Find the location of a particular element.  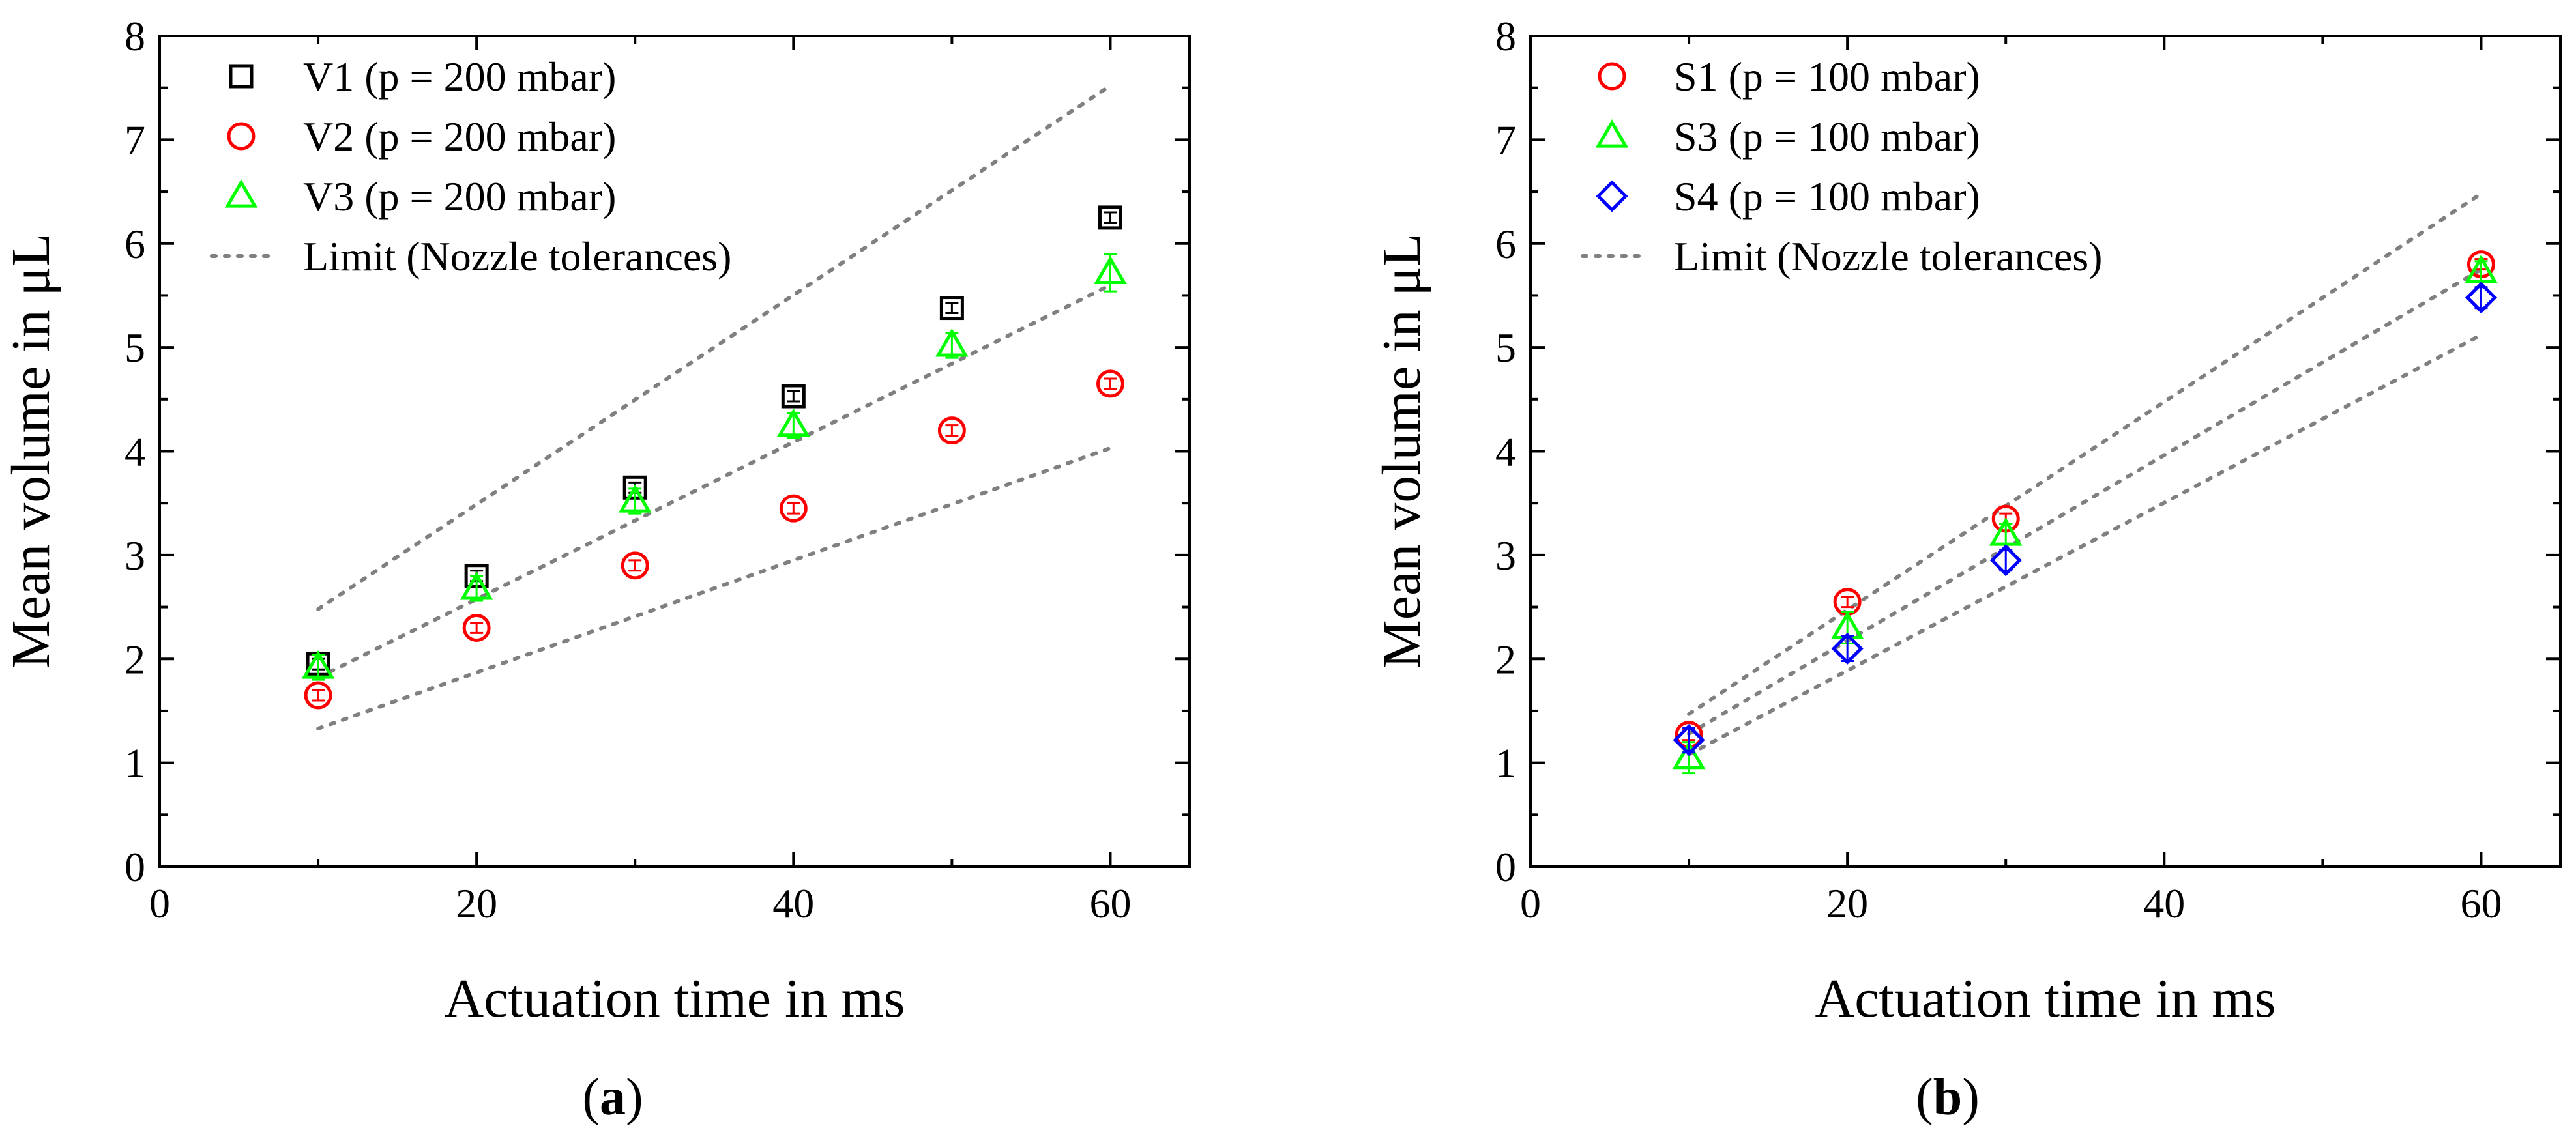

x-tick-label-a: 20 is located at coordinates (476, 903).